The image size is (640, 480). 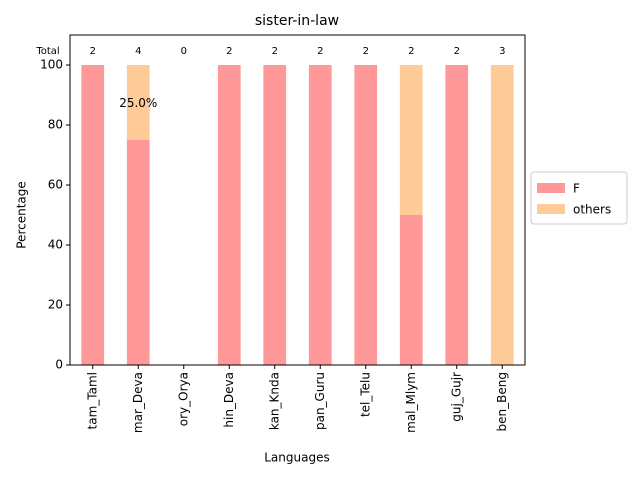 What do you see at coordinates (296, 458) in the screenshot?
I see `x-axis-label: Languages` at bounding box center [296, 458].